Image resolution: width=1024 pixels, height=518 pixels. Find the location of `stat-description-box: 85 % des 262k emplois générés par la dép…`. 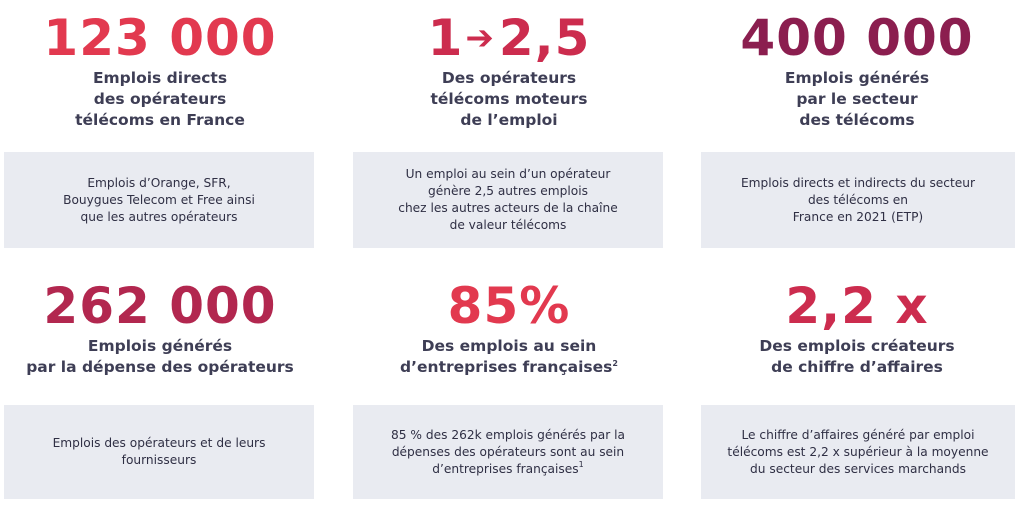

stat-description-box: 85 % des 262k emplois générés par la dép… is located at coordinates (508, 452).